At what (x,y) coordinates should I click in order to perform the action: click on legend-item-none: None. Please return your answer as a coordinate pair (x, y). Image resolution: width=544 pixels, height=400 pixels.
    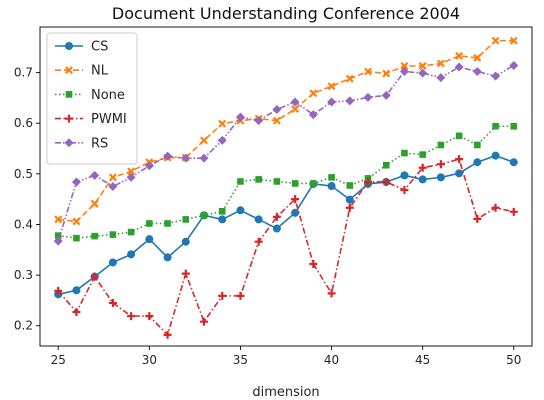
    Looking at the image, I should click on (90, 95).